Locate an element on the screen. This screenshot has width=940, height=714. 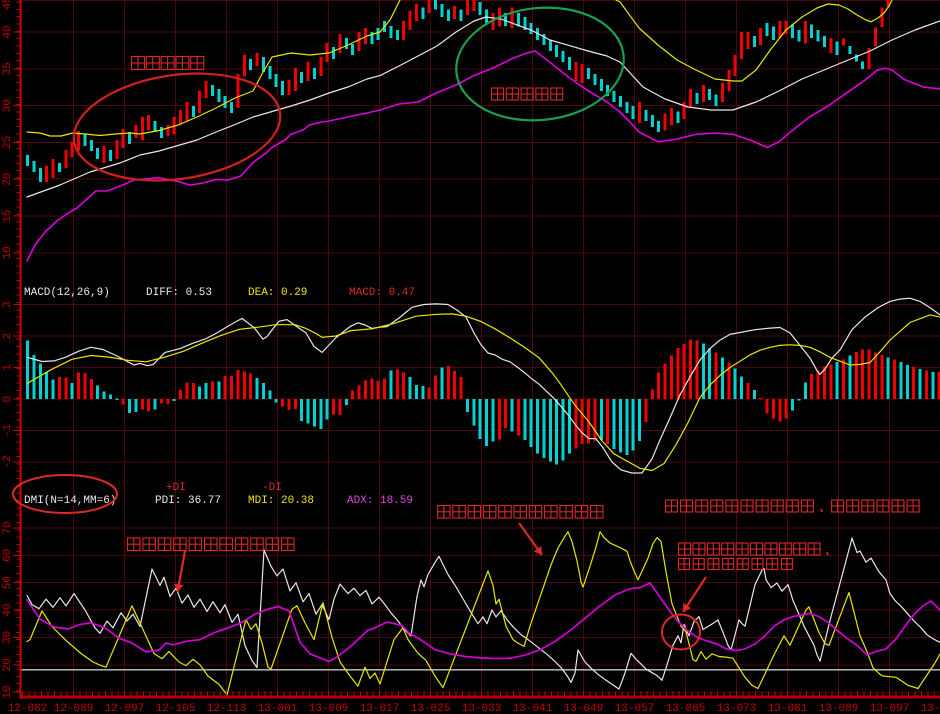
svg-text: PDI: 36.77 is located at coordinates (188, 501).